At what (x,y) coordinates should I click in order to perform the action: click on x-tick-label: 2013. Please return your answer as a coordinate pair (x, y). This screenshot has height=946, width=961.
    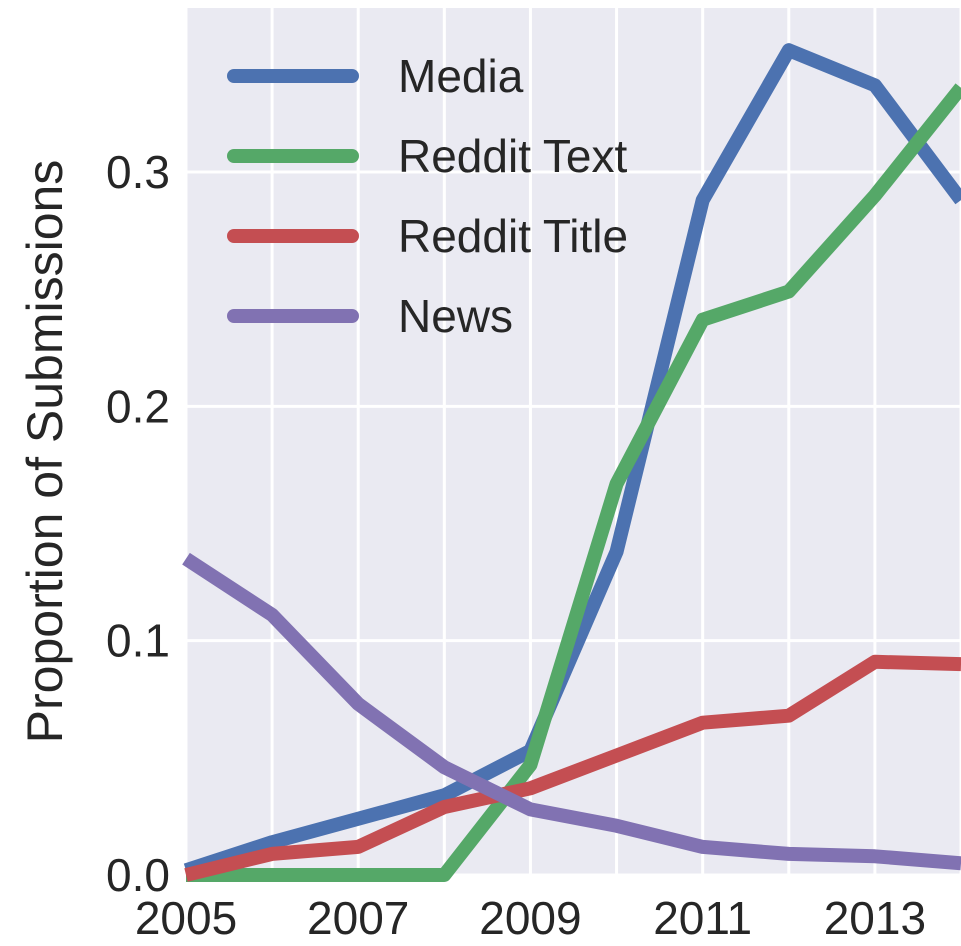
    Looking at the image, I should click on (875, 918).